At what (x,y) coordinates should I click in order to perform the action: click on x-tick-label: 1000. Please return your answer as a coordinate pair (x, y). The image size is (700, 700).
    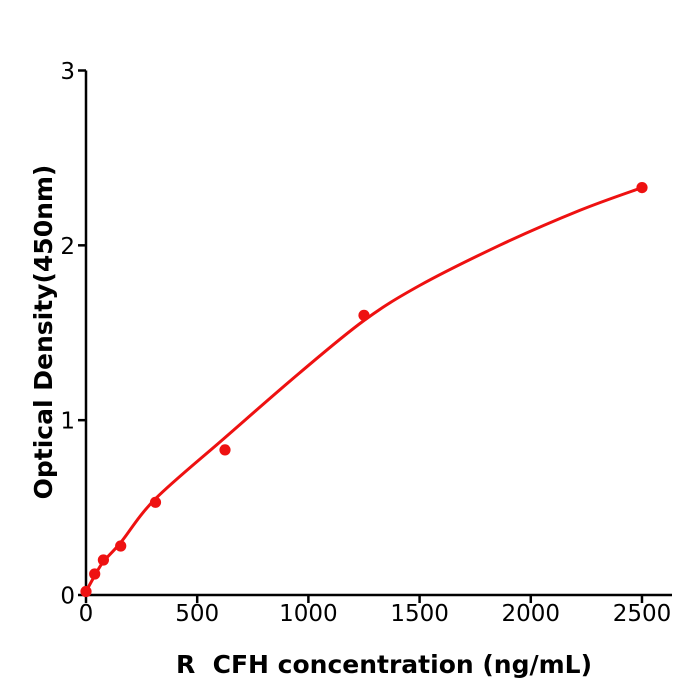
    Looking at the image, I should click on (308, 614).